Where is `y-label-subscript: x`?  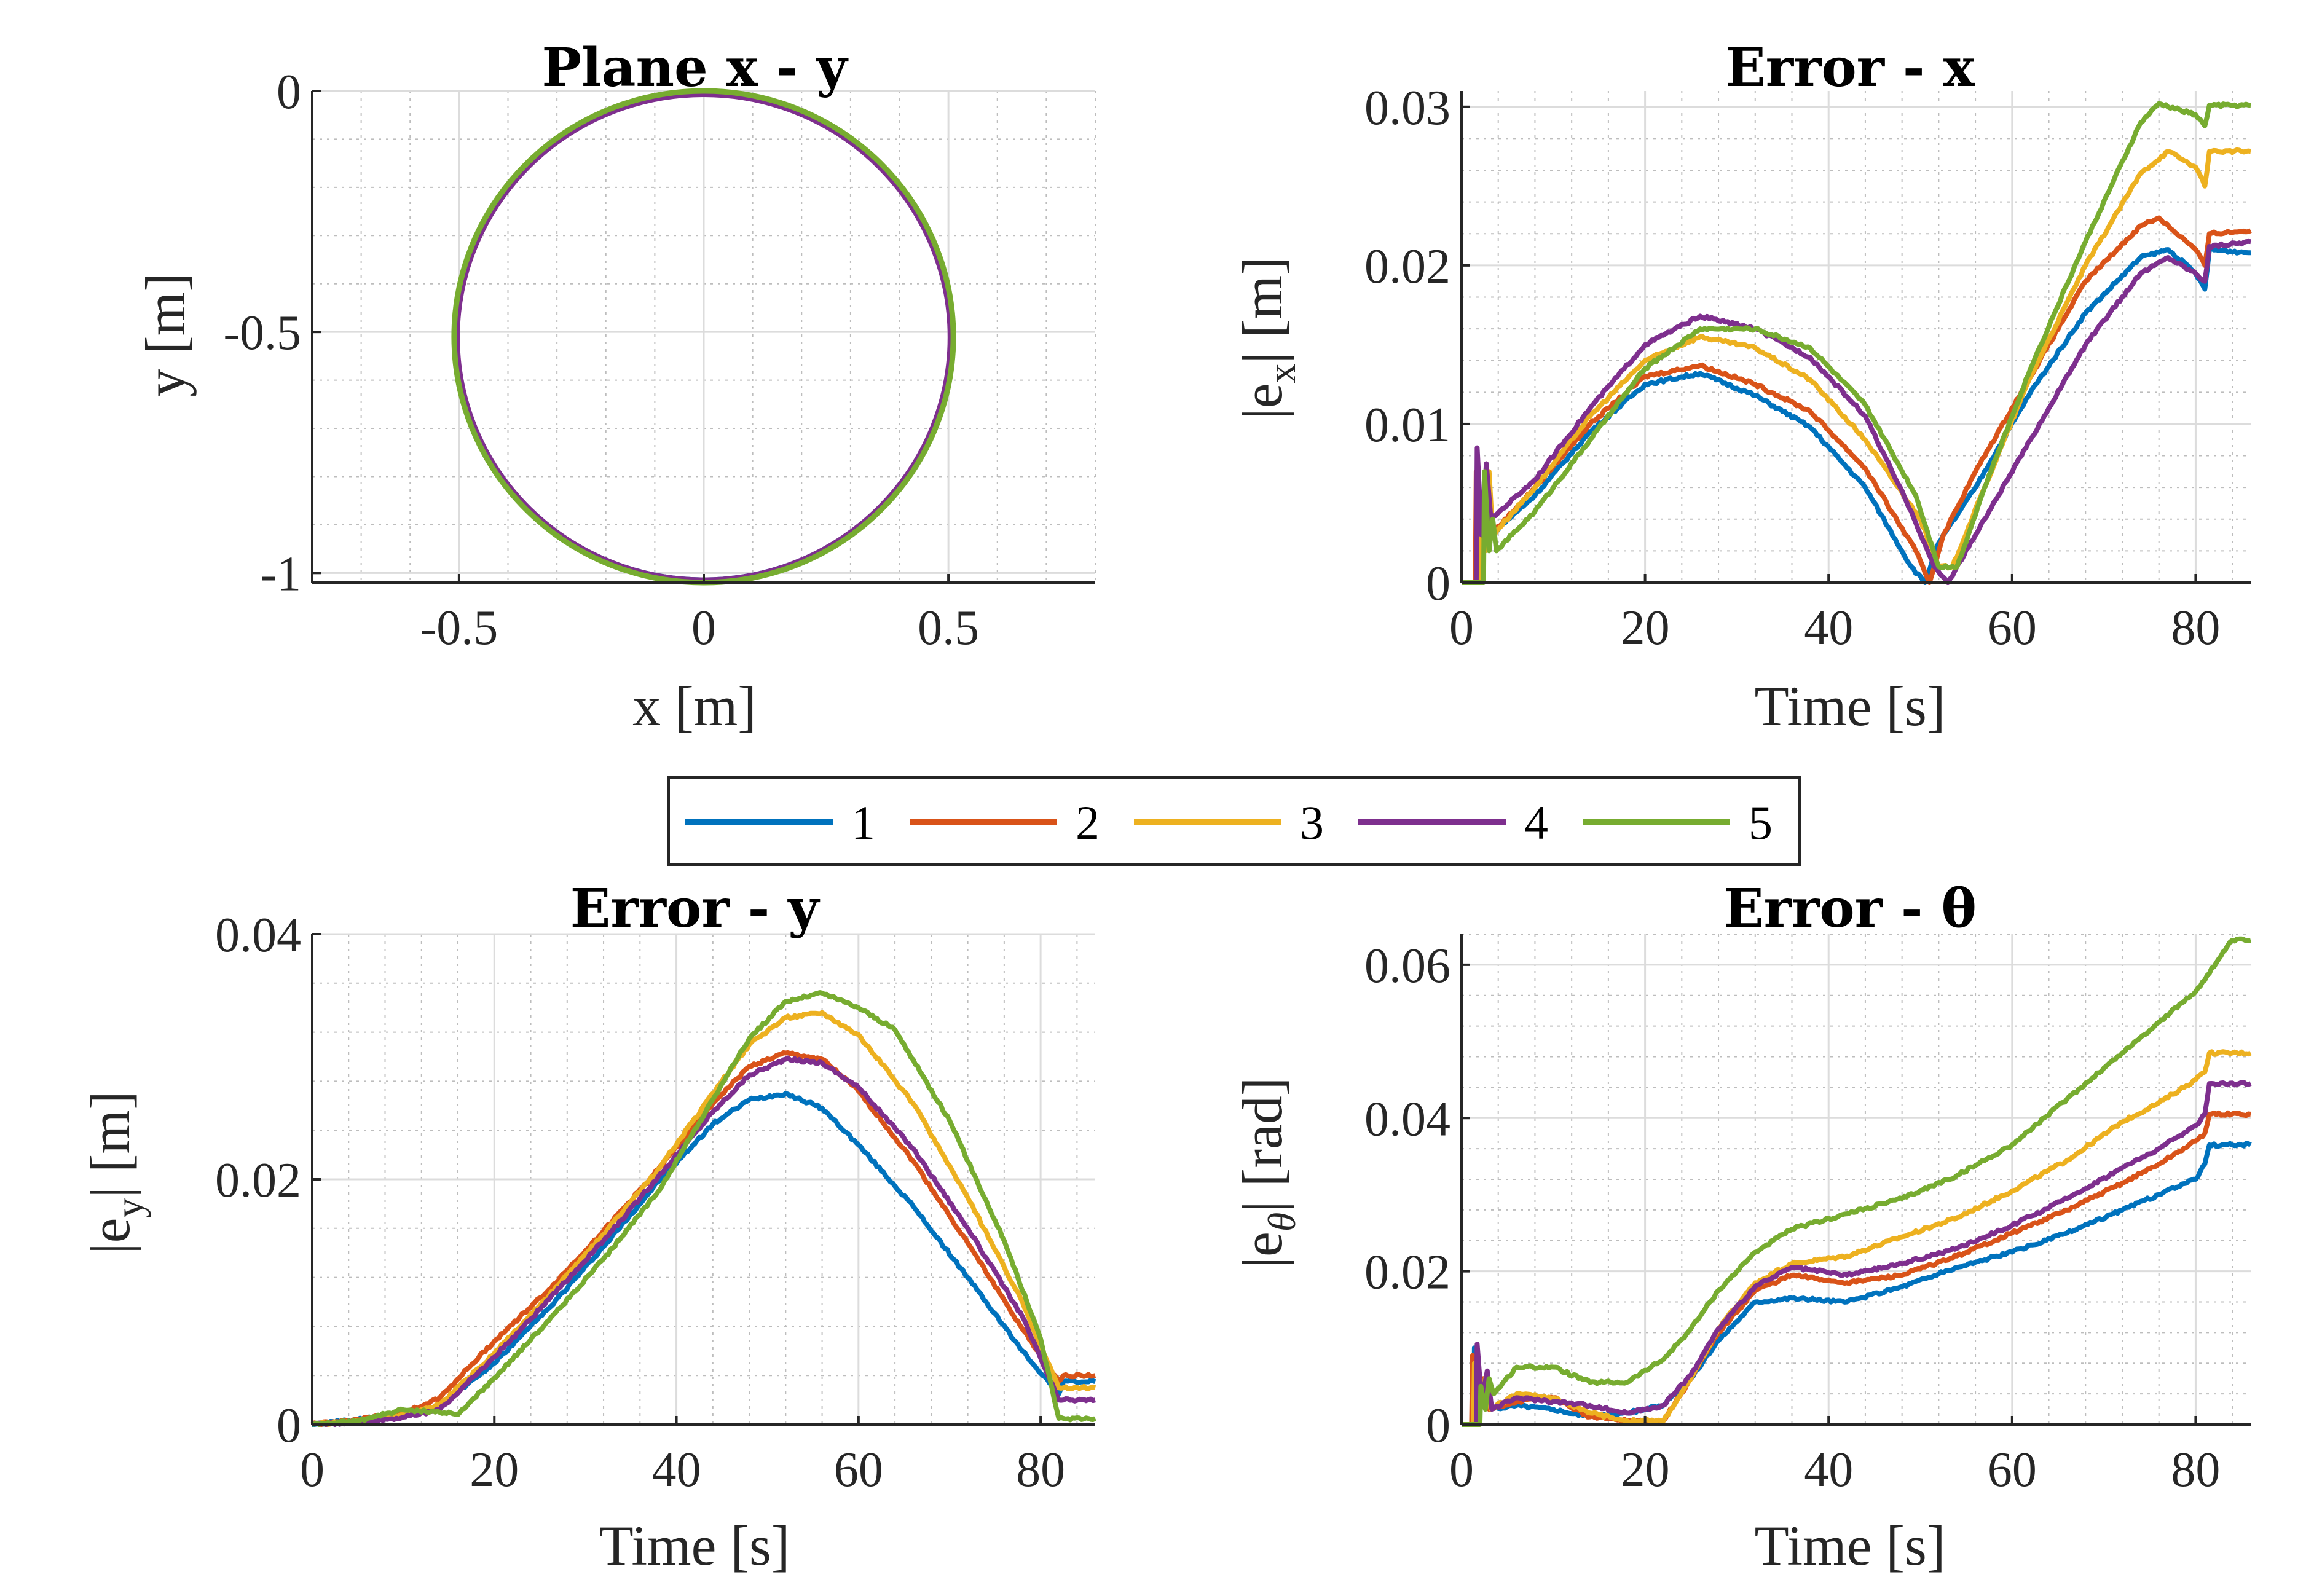
y-label-subscript: x is located at coordinates (1282, 374).